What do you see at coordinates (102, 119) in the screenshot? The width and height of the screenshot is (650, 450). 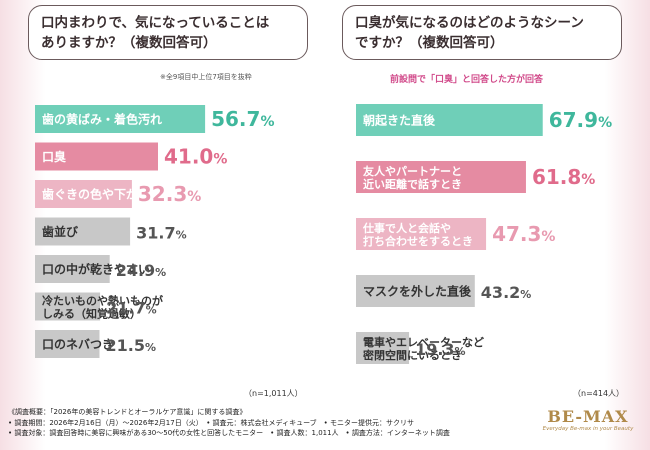 I see `left-category-label-1: 歯の黄ばみ・着色汚れ` at bounding box center [102, 119].